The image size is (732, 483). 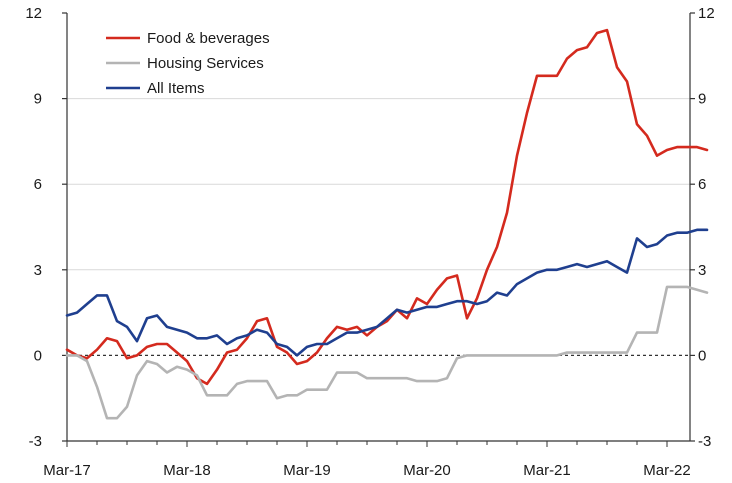 I want to click on y-tick-label-left: 9, so click(x=38, y=99).